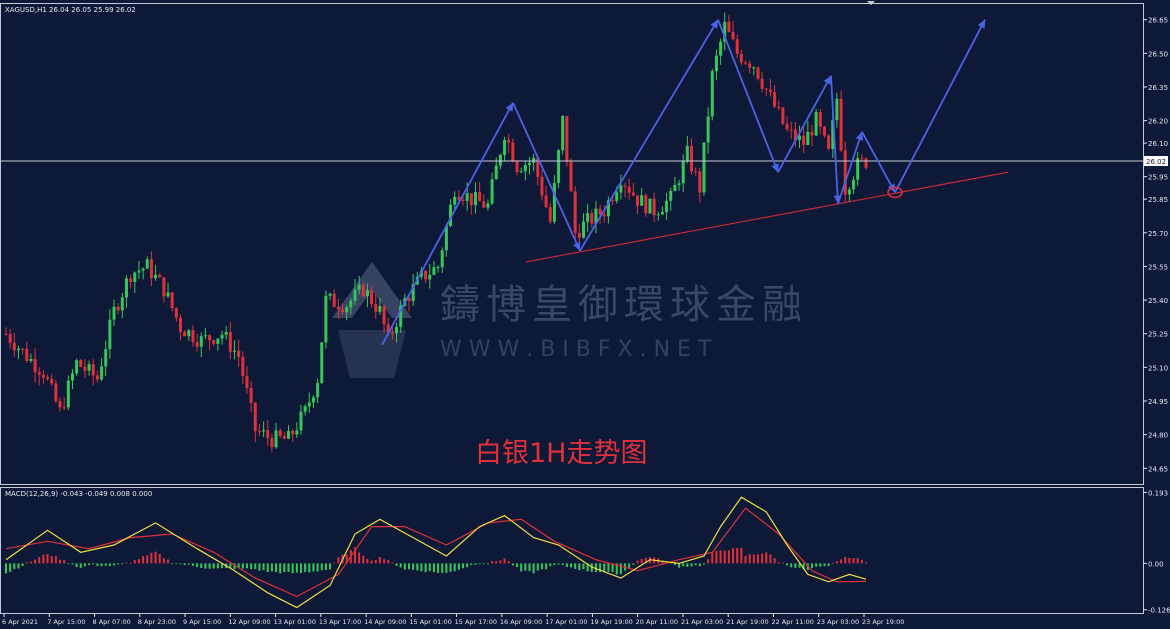 Image resolution: width=1170 pixels, height=629 pixels. What do you see at coordinates (611, 622) in the screenshot?
I see `time-tick-label: 19 Apr 19:00` at bounding box center [611, 622].